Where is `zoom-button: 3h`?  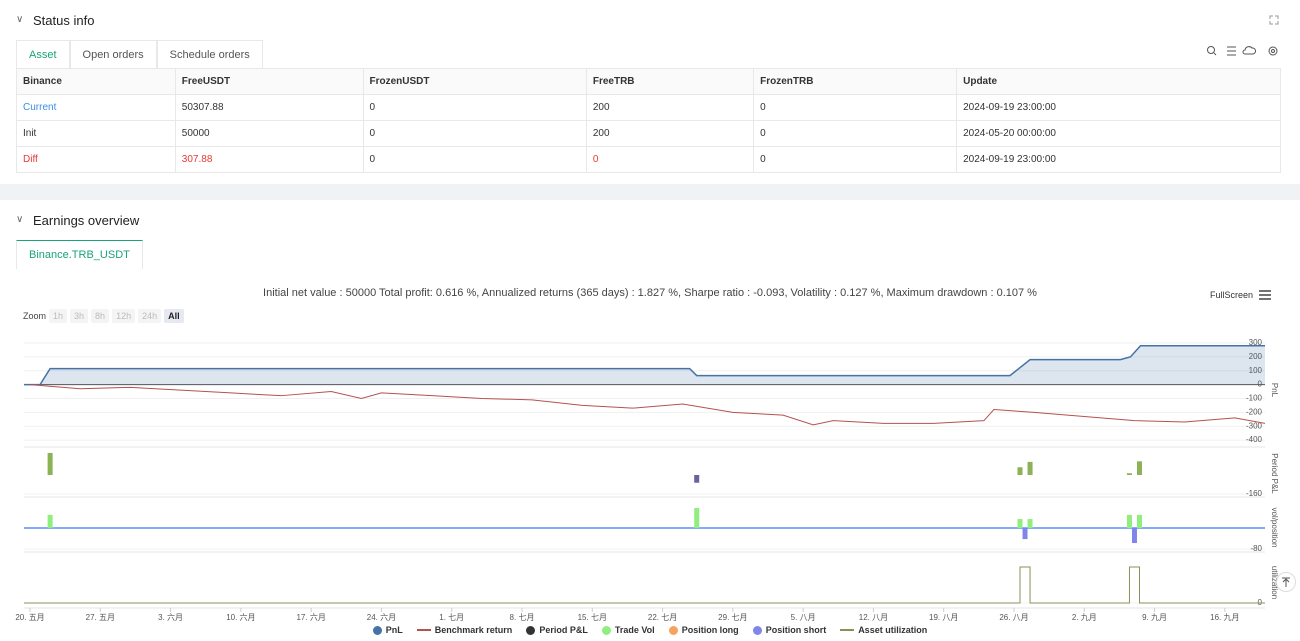
zoom-button: 3h is located at coordinates (79, 316).